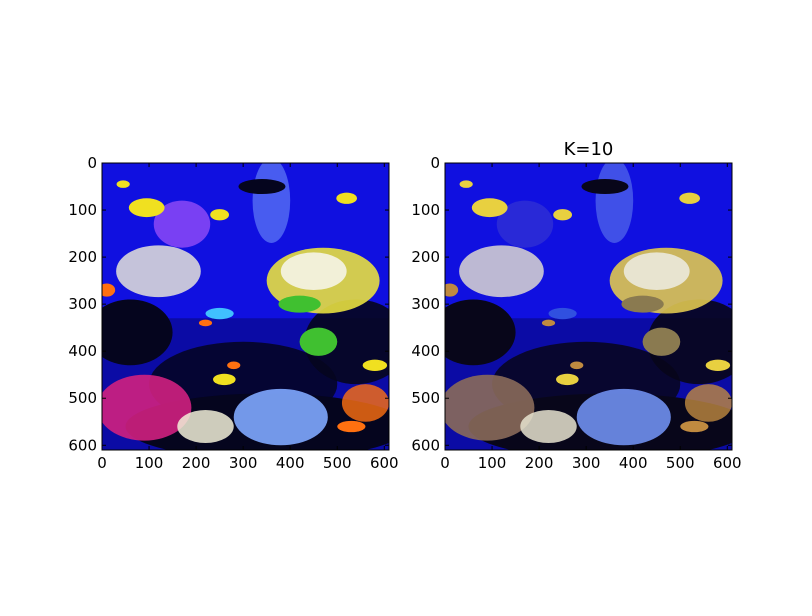 This screenshot has height=616, width=812. Describe the element at coordinates (589, 149) in the screenshot. I see `panel-title: K=10` at that location.